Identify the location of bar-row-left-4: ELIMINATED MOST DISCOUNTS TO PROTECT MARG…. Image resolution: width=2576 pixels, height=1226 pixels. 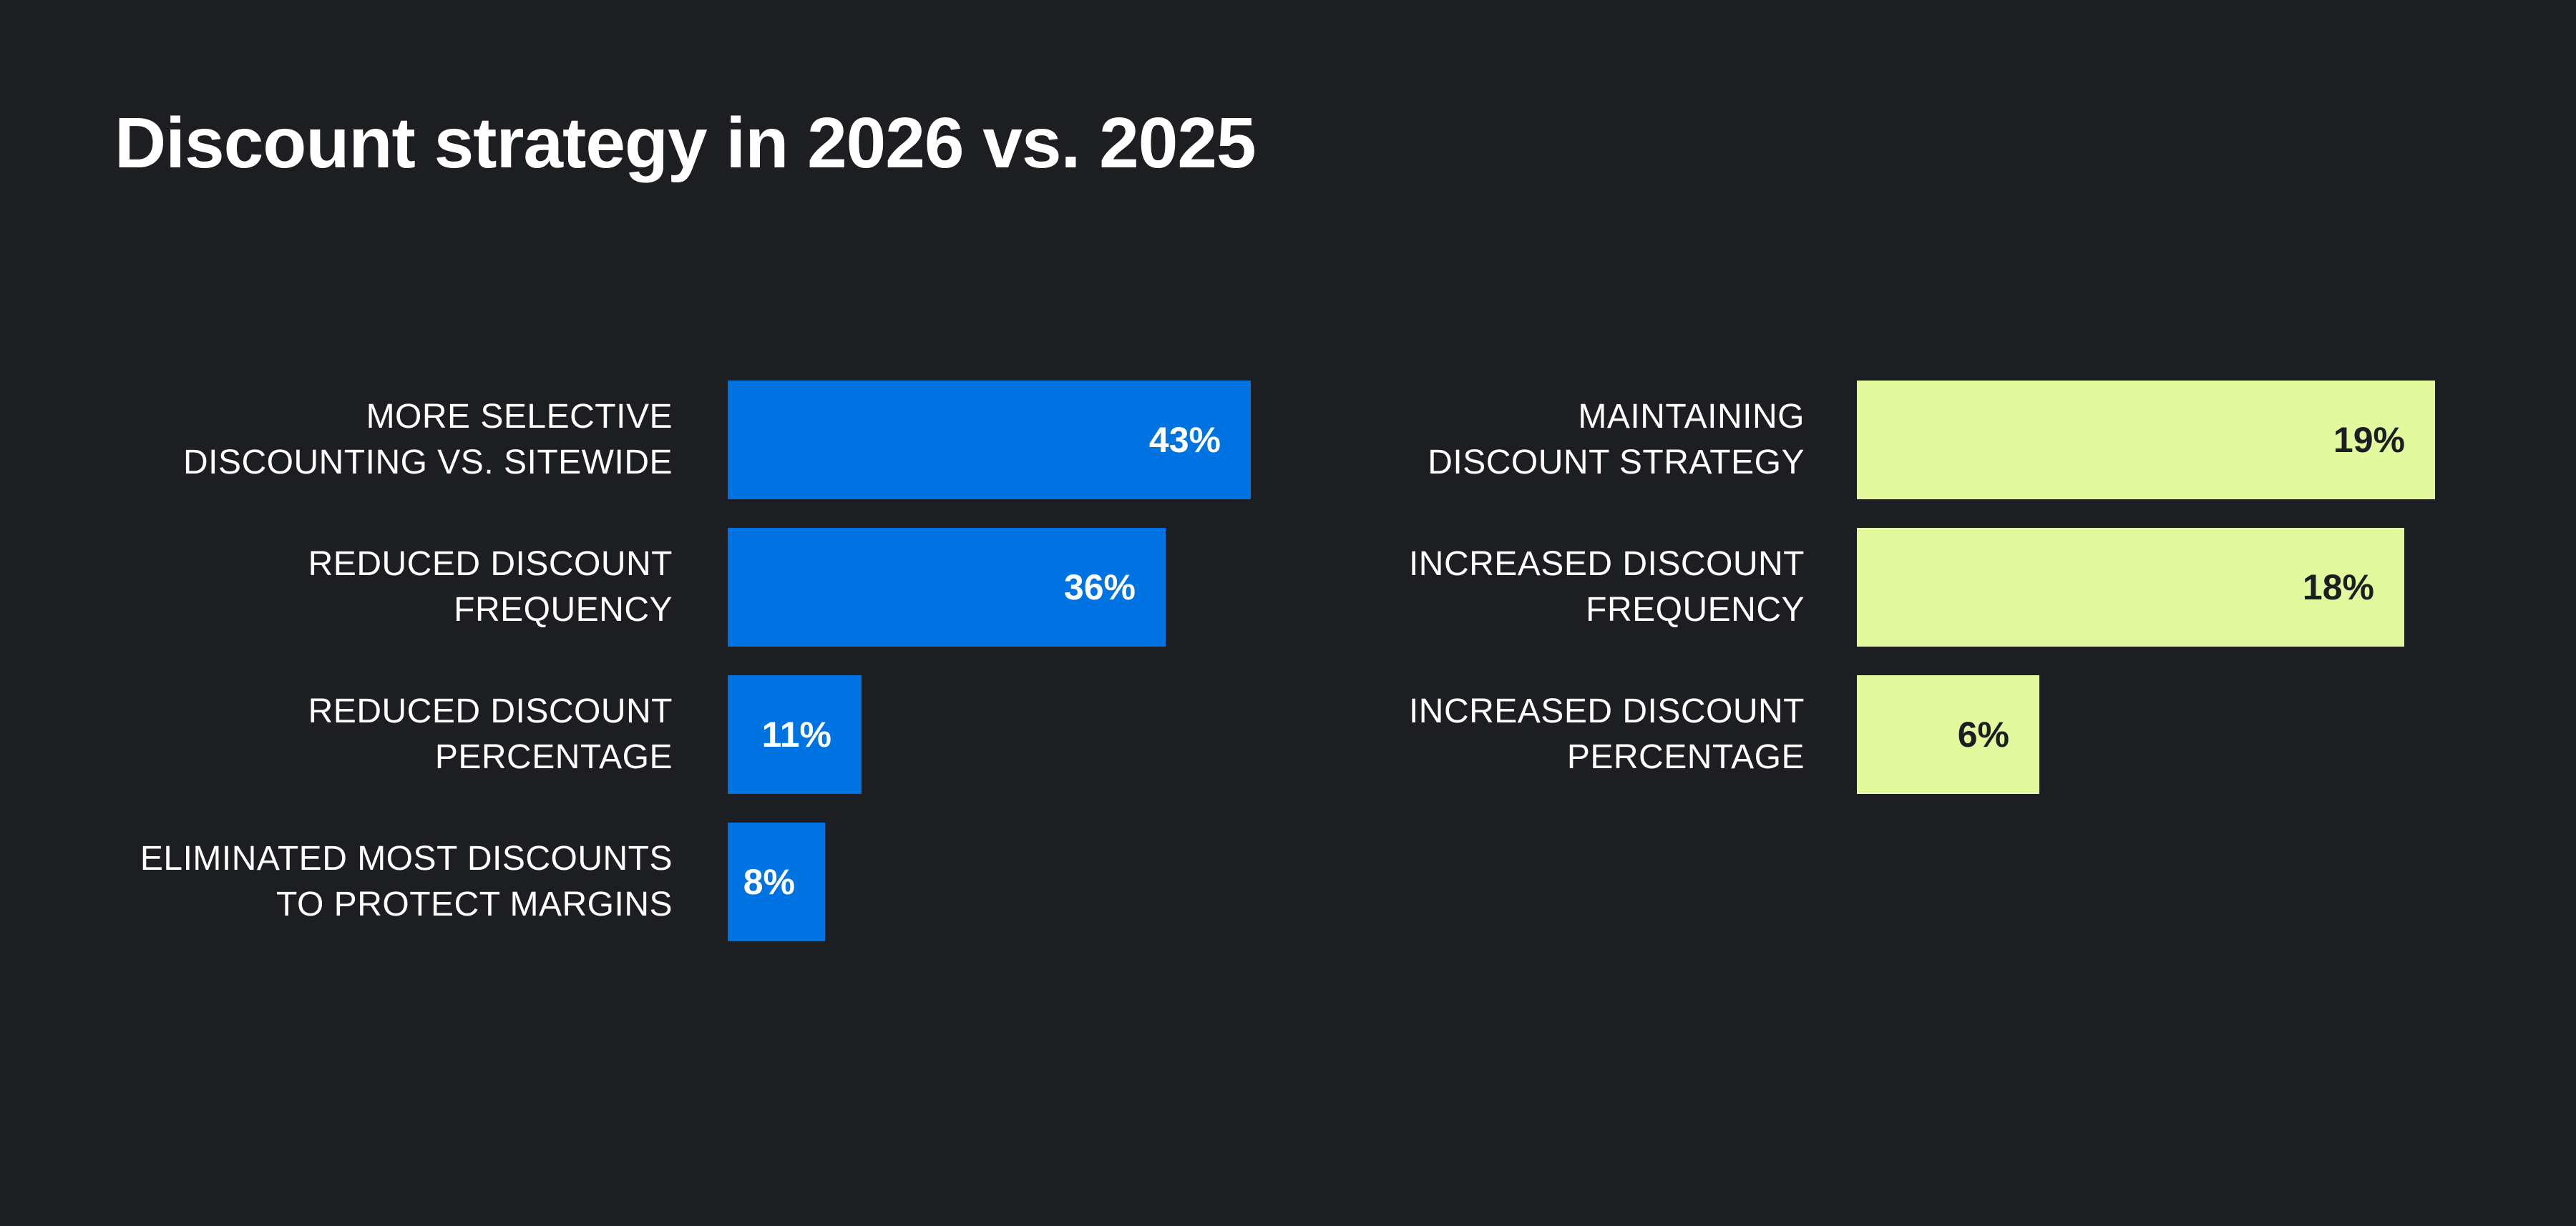
(644, 882).